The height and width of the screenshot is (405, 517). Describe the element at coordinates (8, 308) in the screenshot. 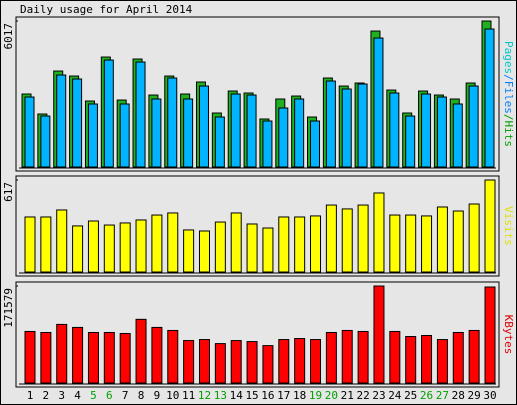

I see `y-tick-label: 171579` at that location.